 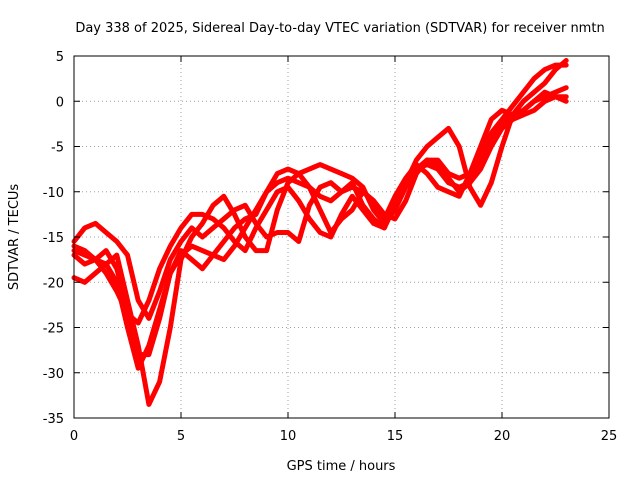 What do you see at coordinates (395, 436) in the screenshot?
I see `x-tick-label: 15` at bounding box center [395, 436].